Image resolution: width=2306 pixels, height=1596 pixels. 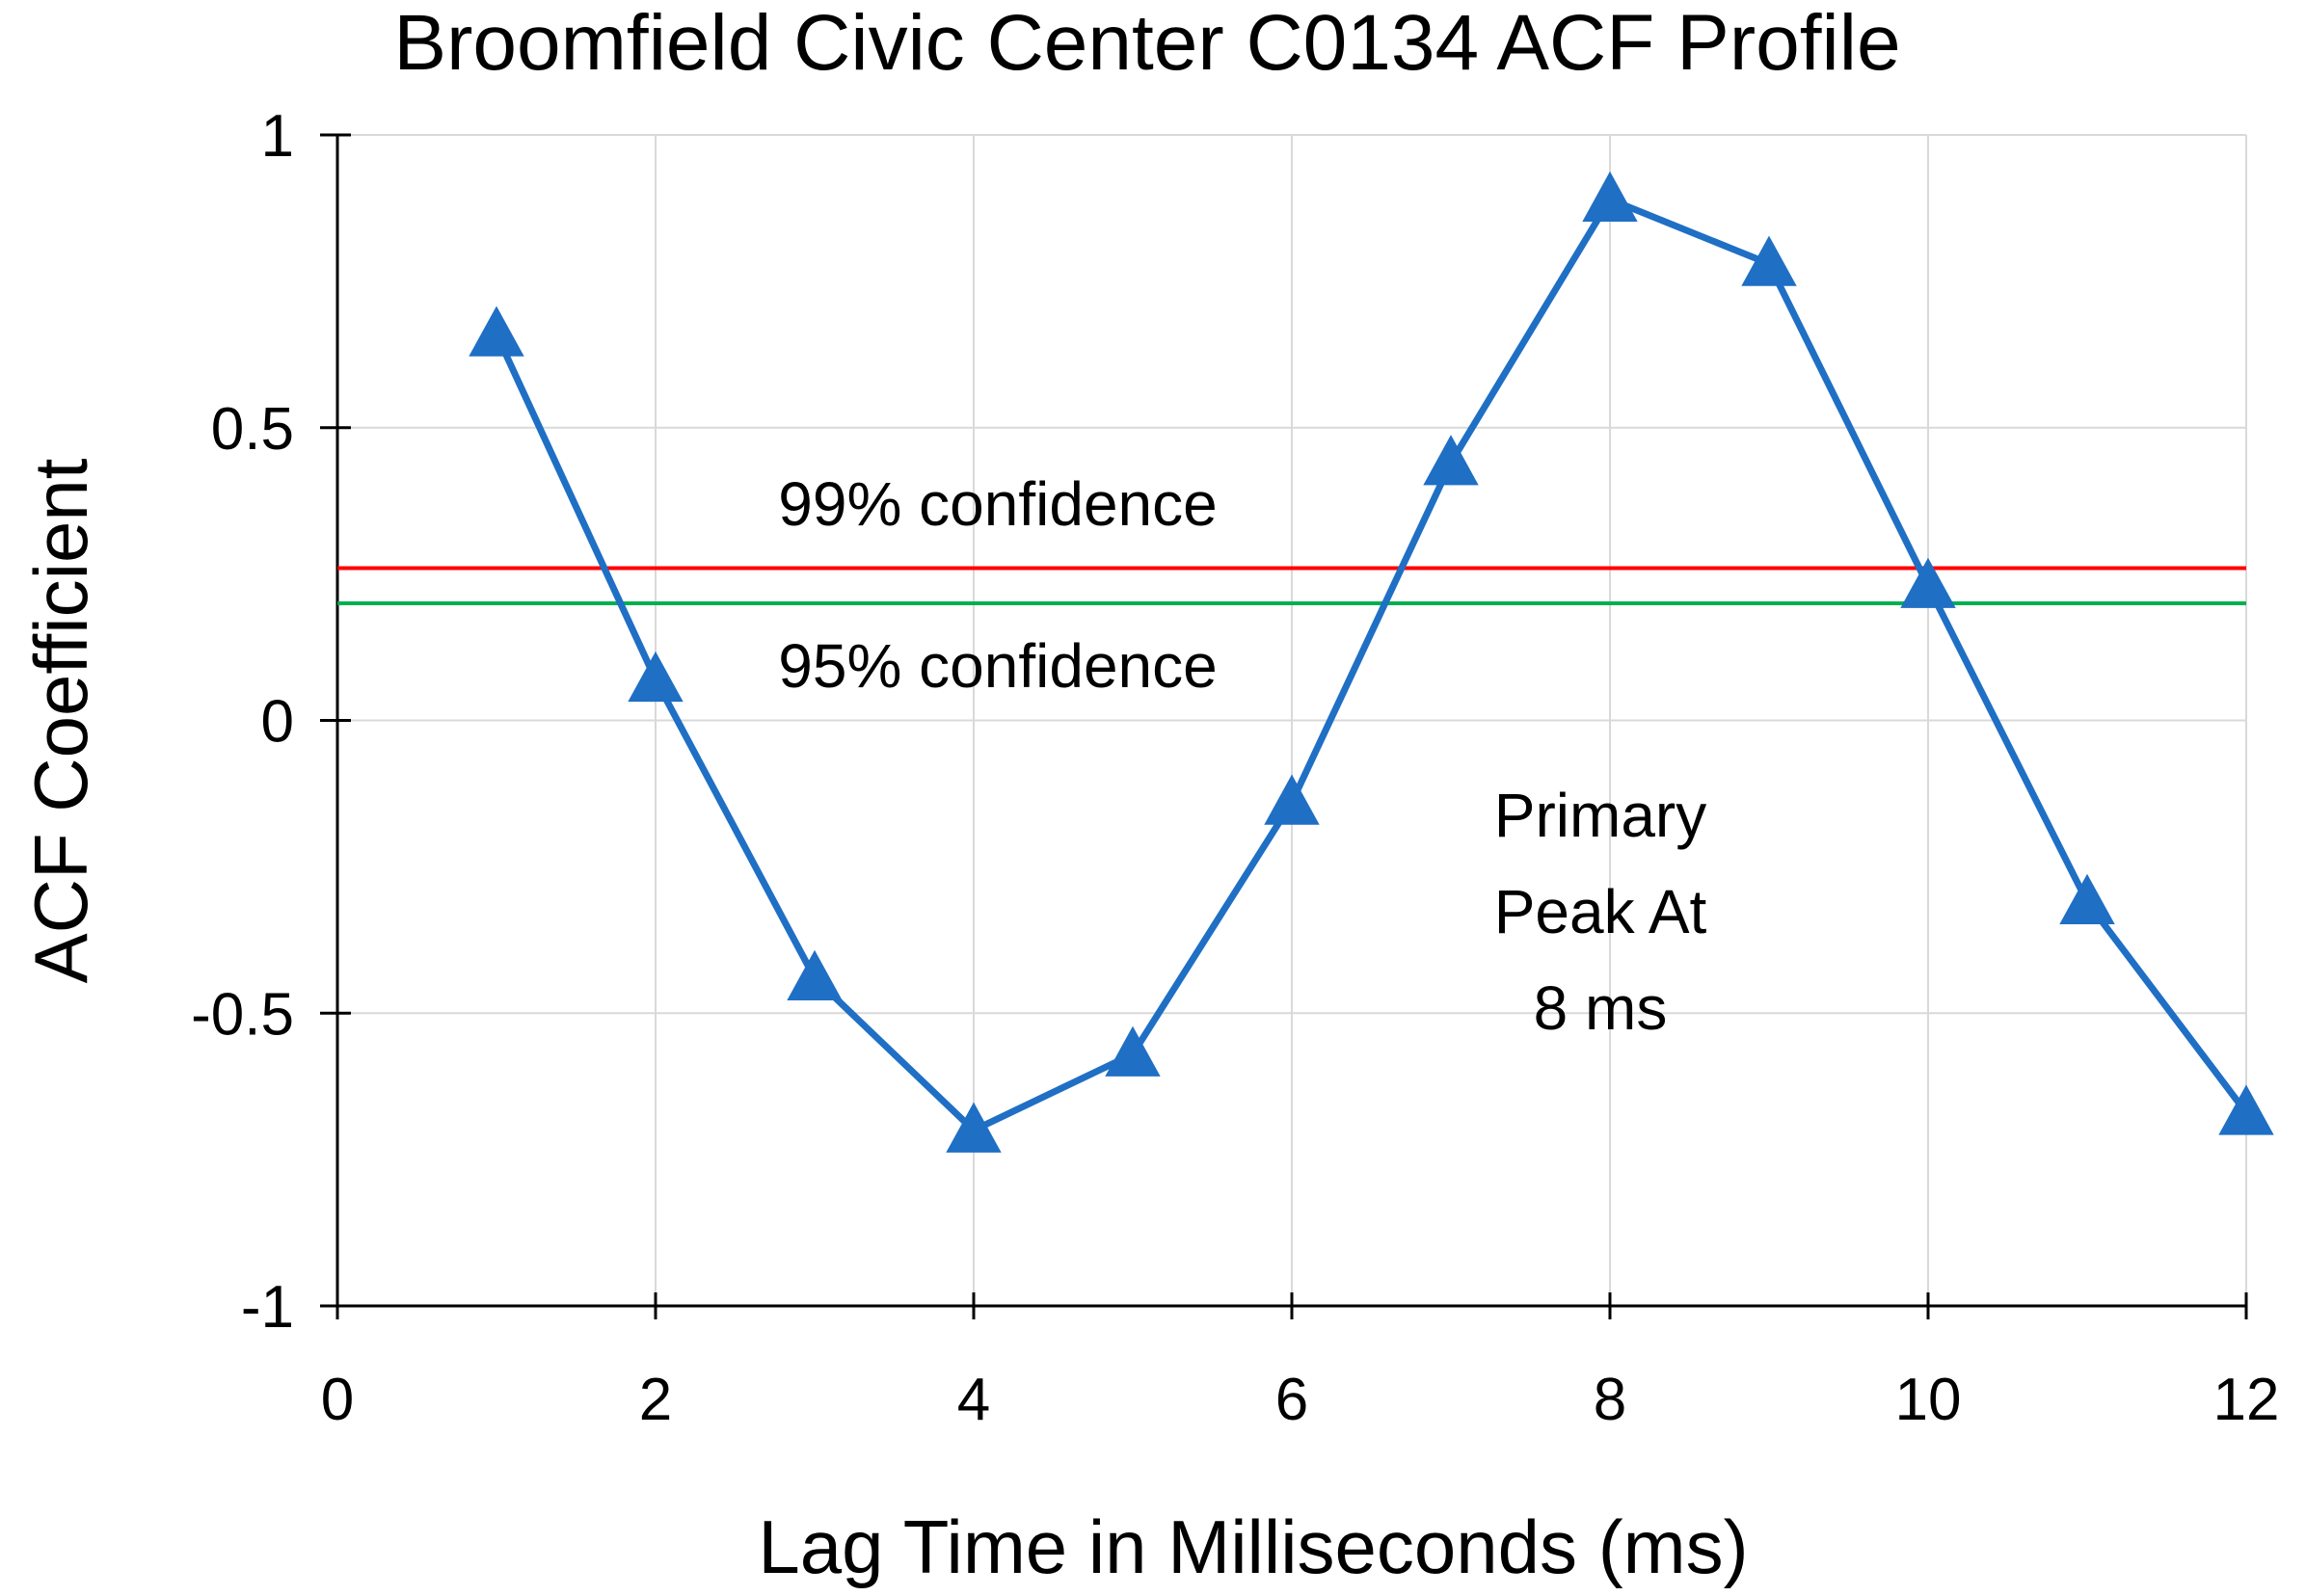 What do you see at coordinates (267, 1307) in the screenshot?
I see `y-tick-label: -1` at bounding box center [267, 1307].